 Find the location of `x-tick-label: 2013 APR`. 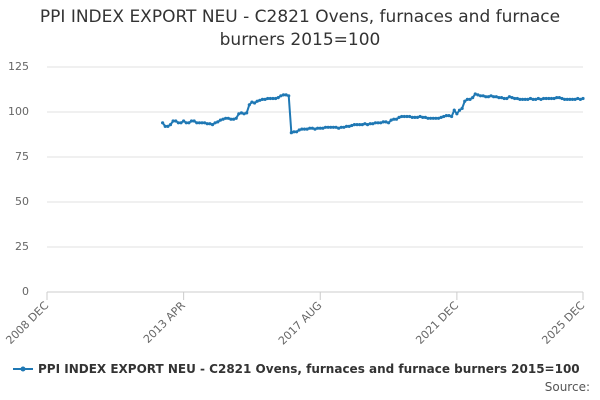

x-tick-label: 2013 APR is located at coordinates (164, 322).